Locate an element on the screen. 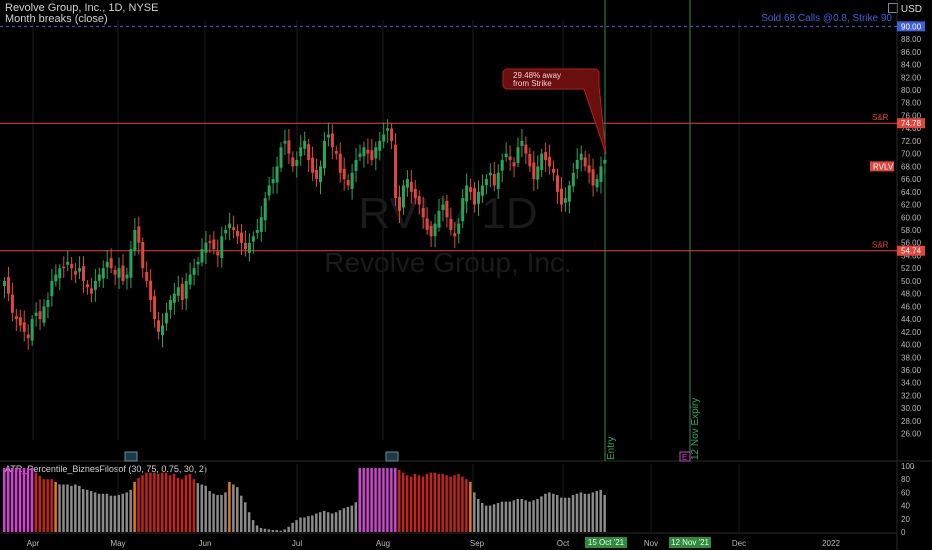 This screenshot has width=932, height=550. y-tick-label: 58.00 is located at coordinates (911, 230).